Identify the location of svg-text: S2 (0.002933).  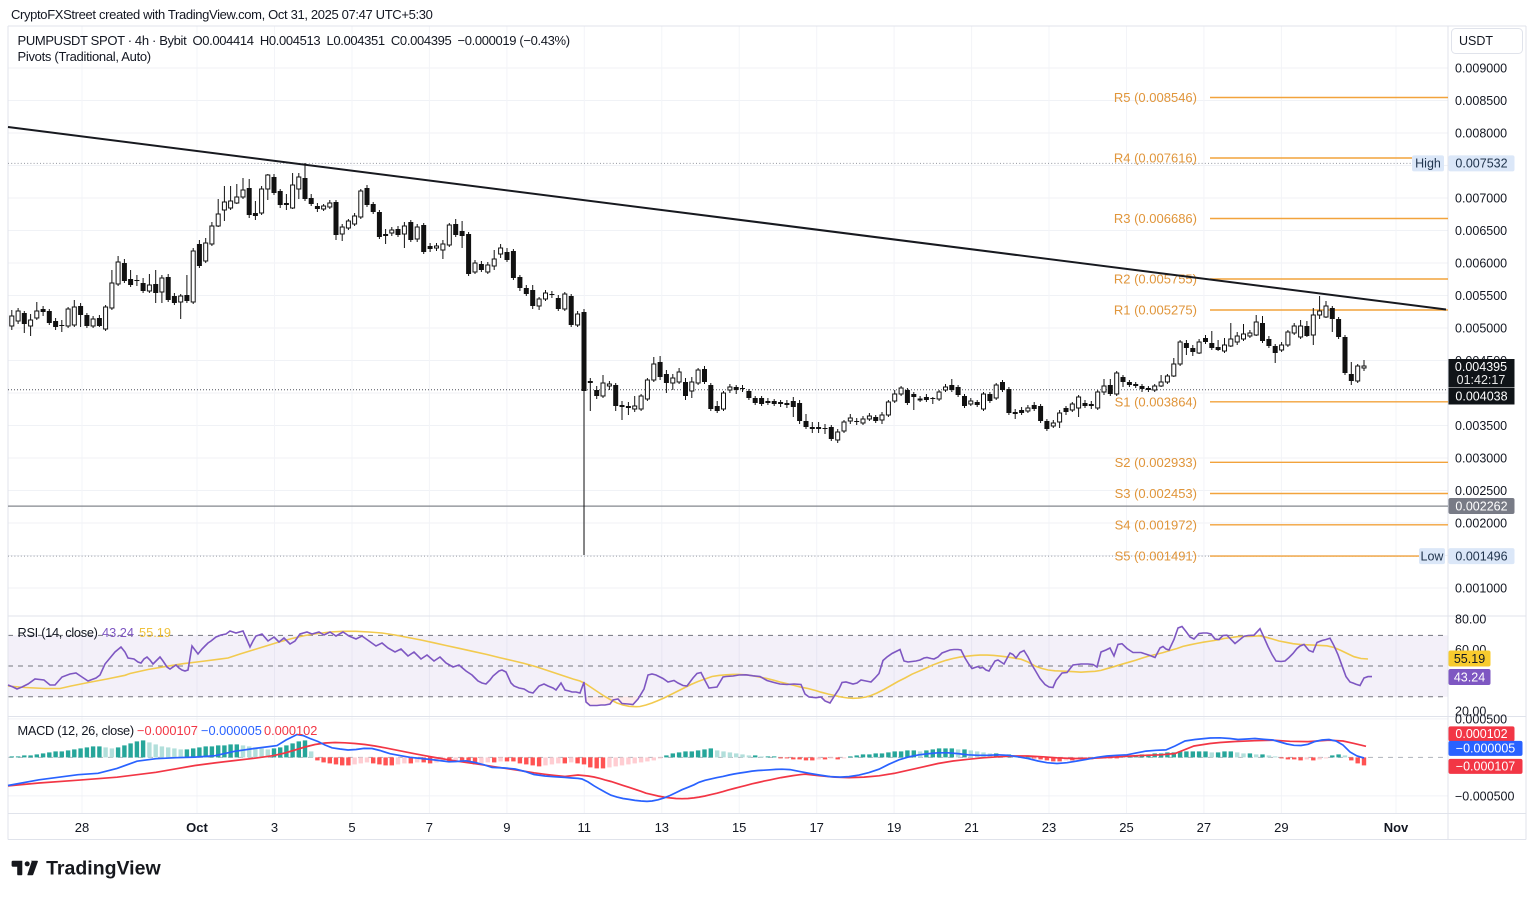
(1156, 462).